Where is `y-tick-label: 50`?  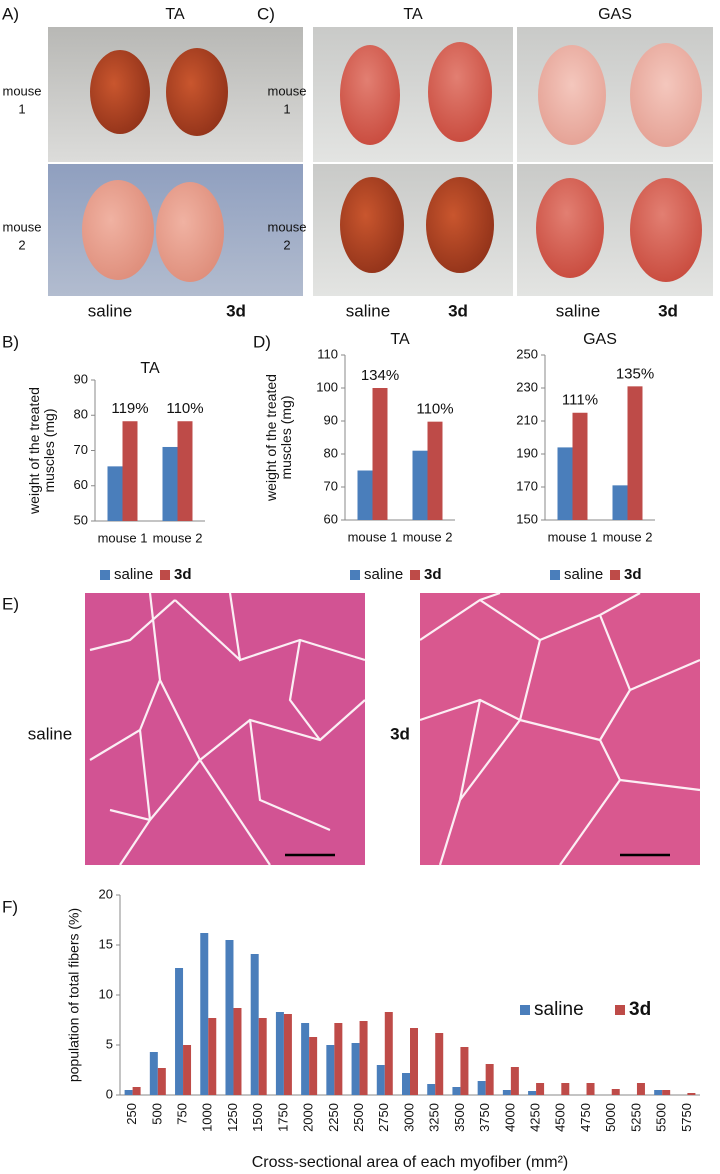 y-tick-label: 50 is located at coordinates (81, 519).